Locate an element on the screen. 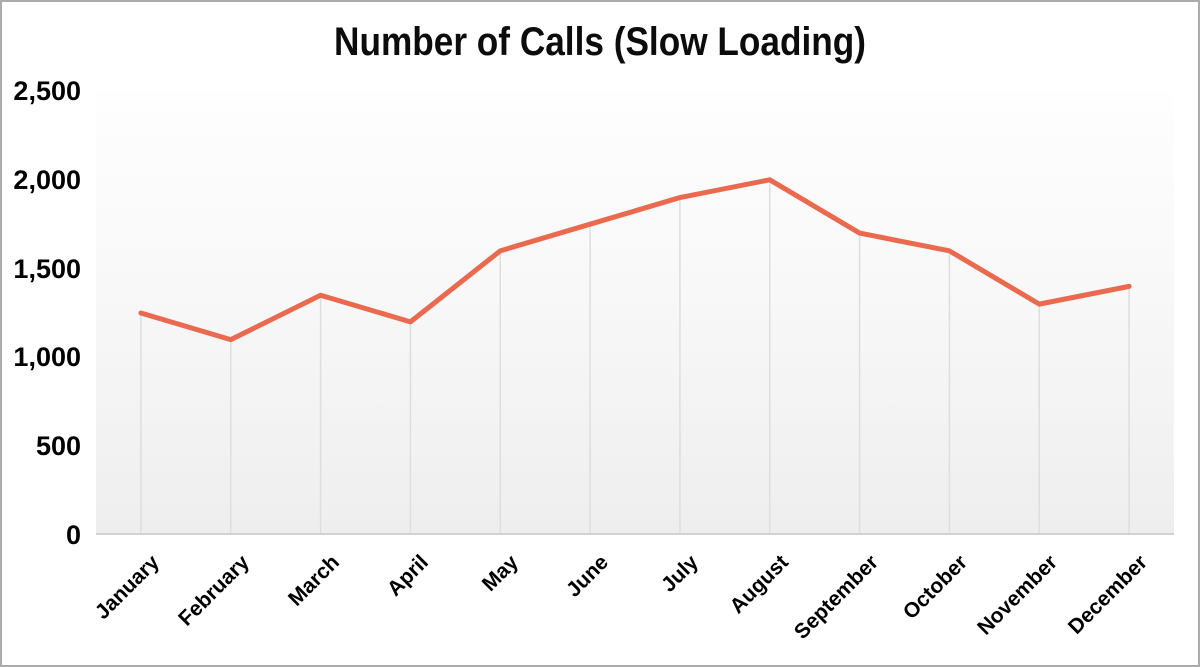 This screenshot has width=1200, height=667. y-tick-label: 2,000 is located at coordinates (47, 180).